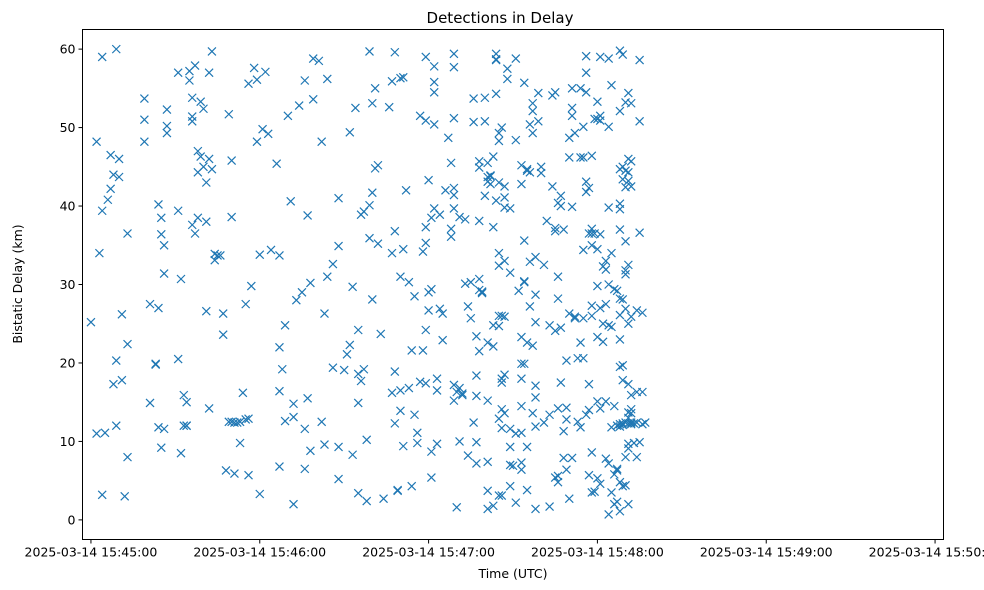 Image resolution: width=984 pixels, height=590 pixels. Describe the element at coordinates (68, 206) in the screenshot. I see `y-tick-label: 40` at that location.